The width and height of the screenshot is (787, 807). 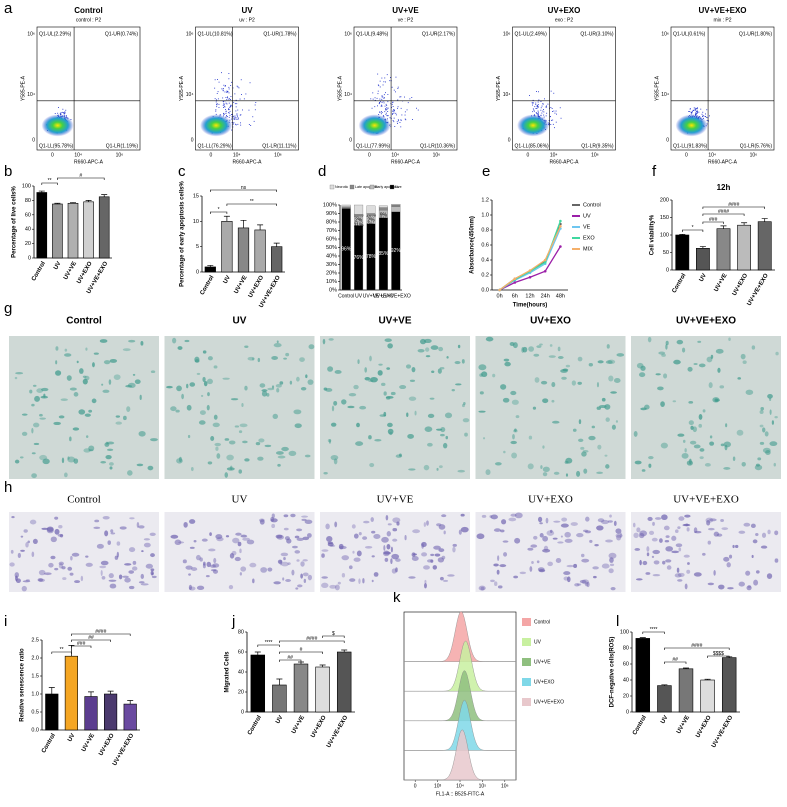 What do you see at coordinates (359, 296) in the screenshot?
I see `x-tick-label: UV` at bounding box center [359, 296].